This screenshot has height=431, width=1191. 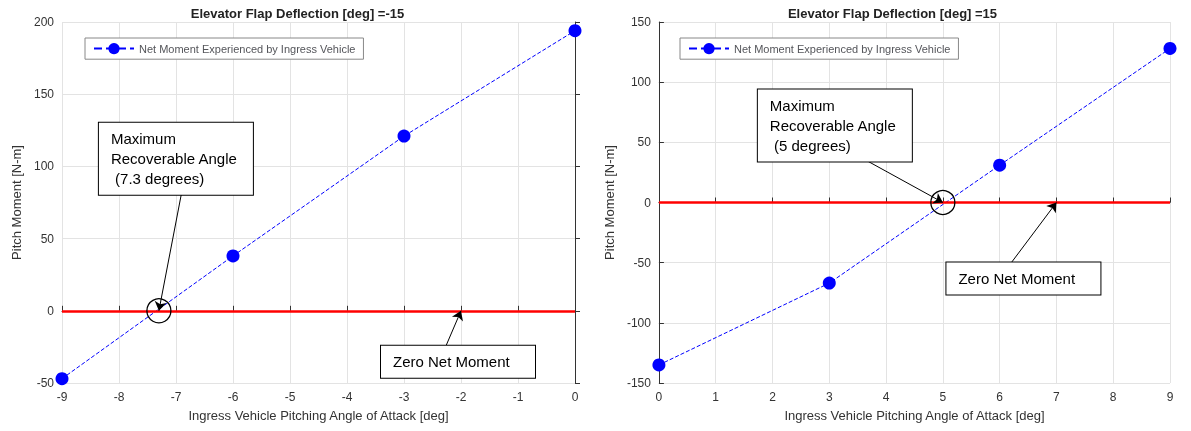 I want to click on x-tick-label: -3, so click(x=404, y=397).